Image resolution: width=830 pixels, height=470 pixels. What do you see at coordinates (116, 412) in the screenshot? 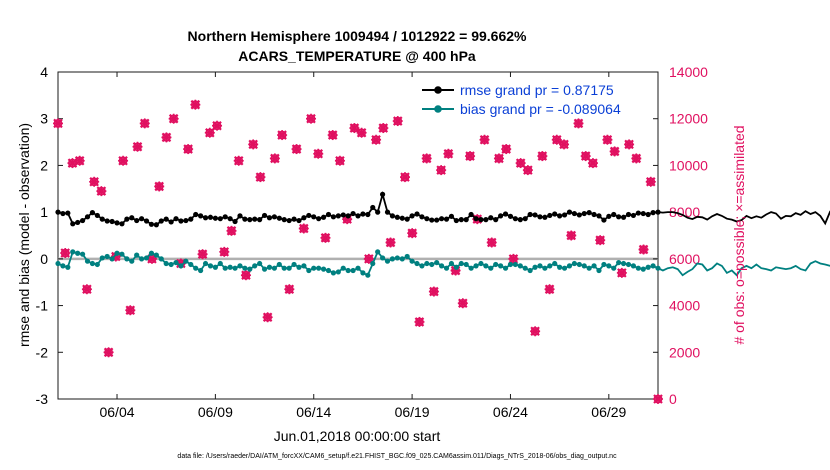
I see `x-tick-label: 06/04` at bounding box center [116, 412].